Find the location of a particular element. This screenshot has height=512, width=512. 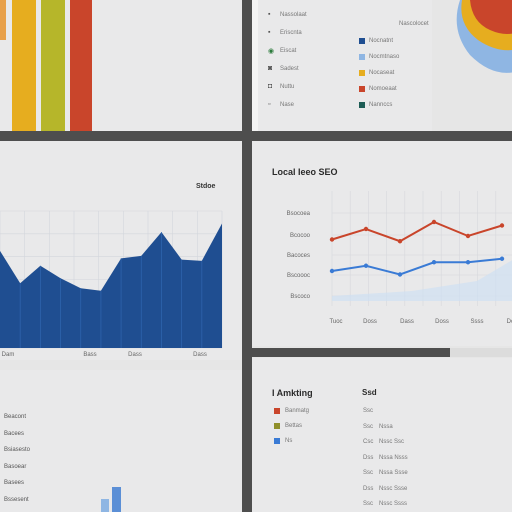

legend-label: Banmatg is located at coordinates (297, 411).